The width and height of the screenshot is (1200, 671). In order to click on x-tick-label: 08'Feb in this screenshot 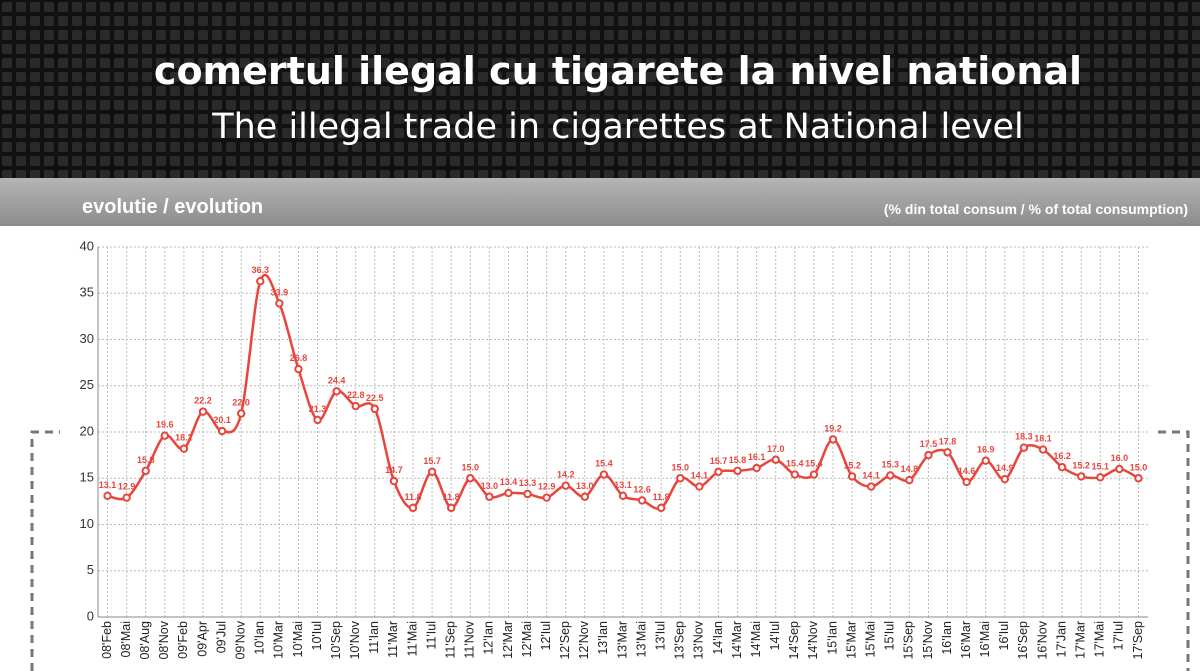, I will do `click(107, 640)`.